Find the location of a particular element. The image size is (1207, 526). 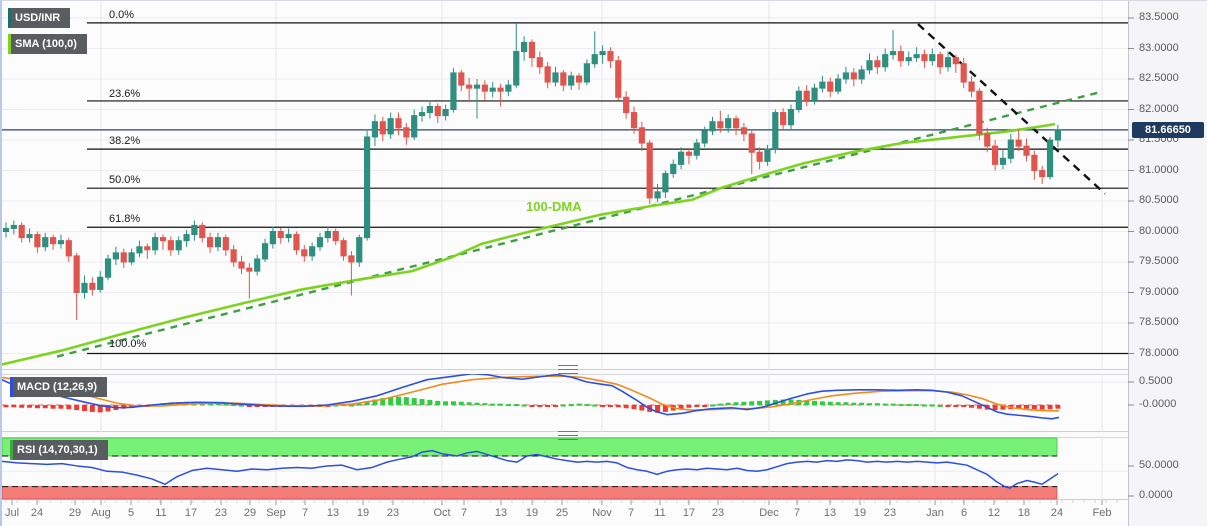

symbol-badge: USD/INR is located at coordinates (39, 18).